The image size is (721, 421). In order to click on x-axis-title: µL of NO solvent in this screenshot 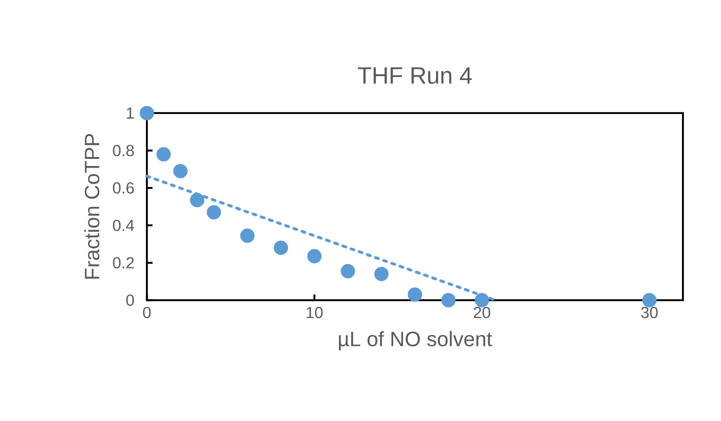, I will do `click(415, 340)`.